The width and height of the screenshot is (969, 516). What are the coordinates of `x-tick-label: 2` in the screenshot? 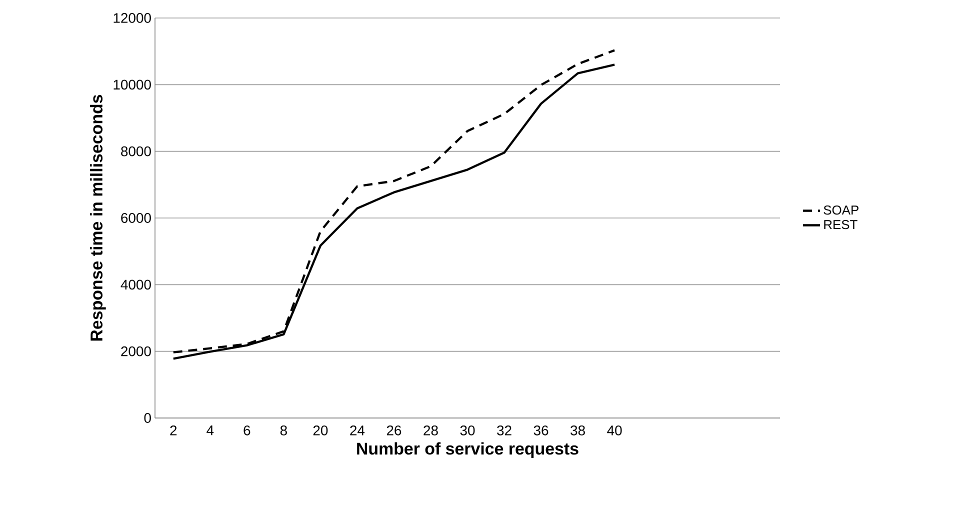 It's located at (173, 430).